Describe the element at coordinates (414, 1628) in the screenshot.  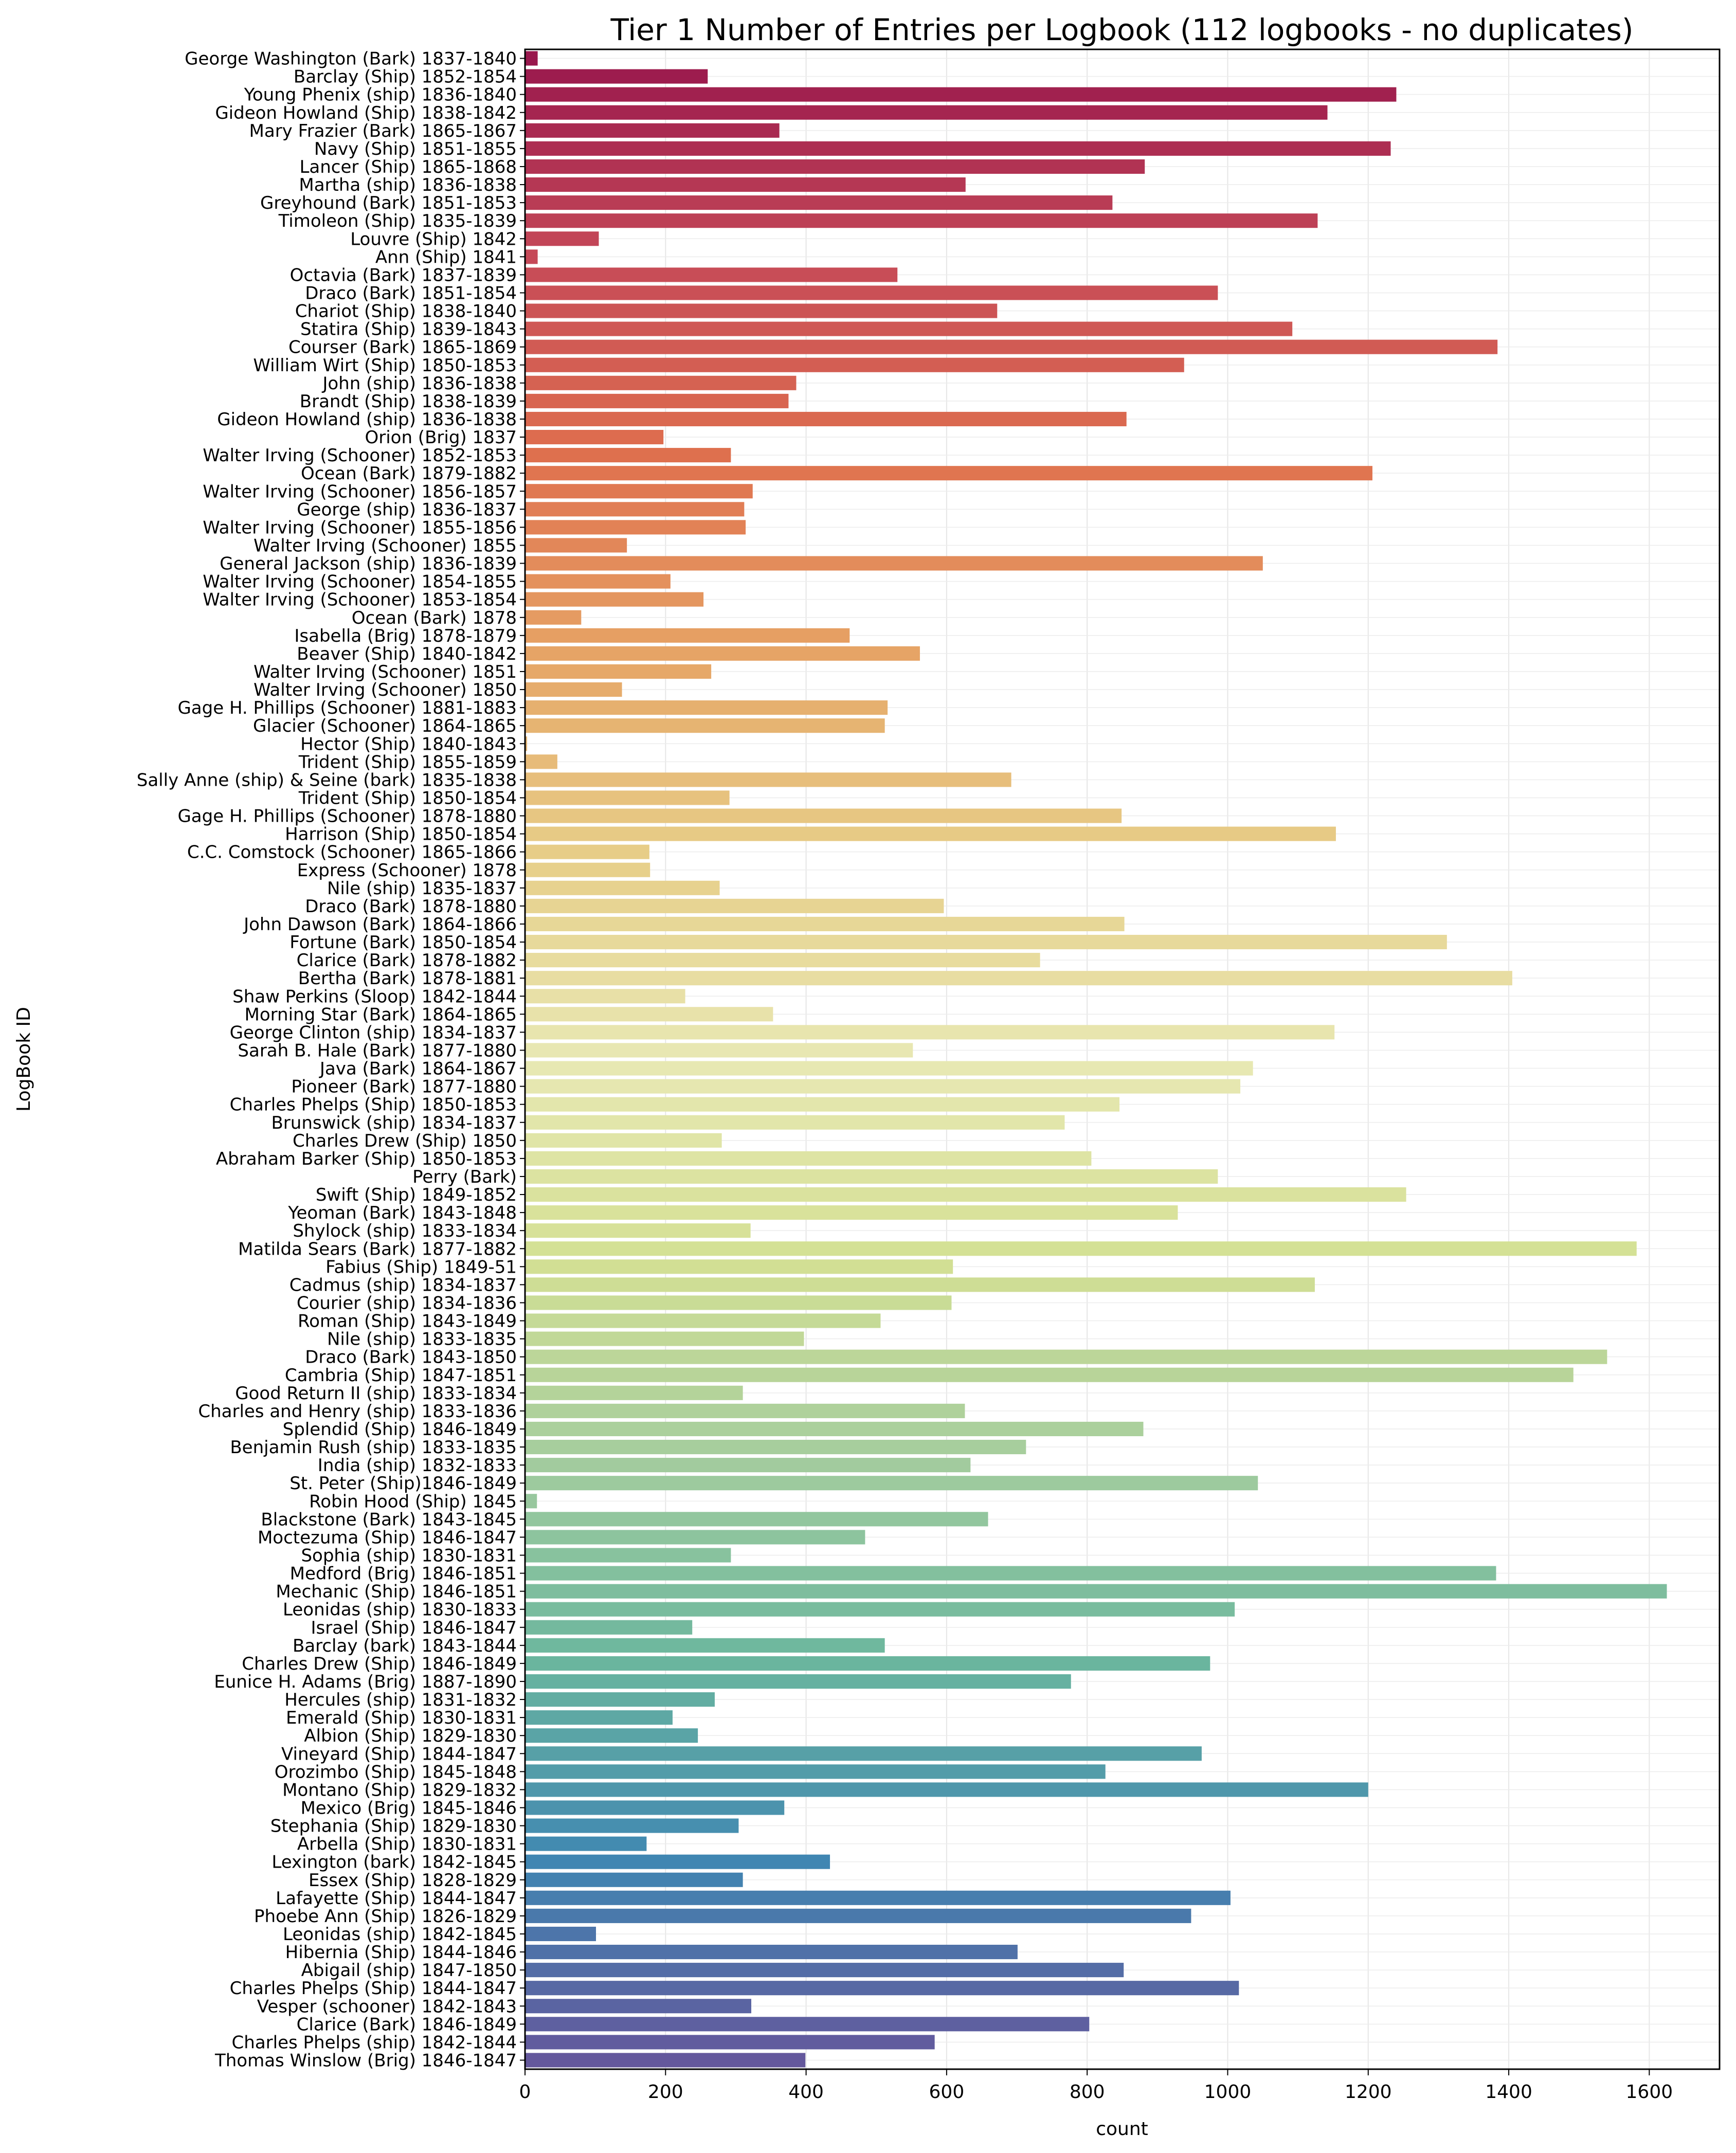
I see `y-tick-label: Israel (Ship) 1846-1847` at that location.